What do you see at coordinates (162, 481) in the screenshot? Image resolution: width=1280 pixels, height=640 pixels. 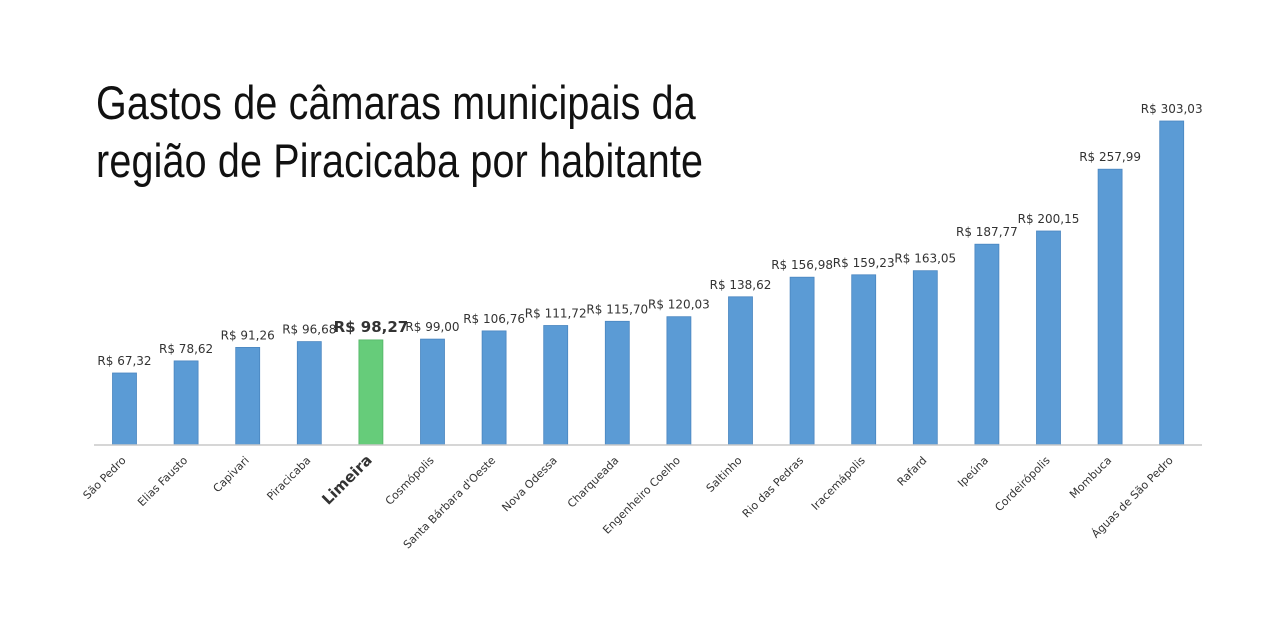 I see `category-label-2: Elias Fausto` at bounding box center [162, 481].